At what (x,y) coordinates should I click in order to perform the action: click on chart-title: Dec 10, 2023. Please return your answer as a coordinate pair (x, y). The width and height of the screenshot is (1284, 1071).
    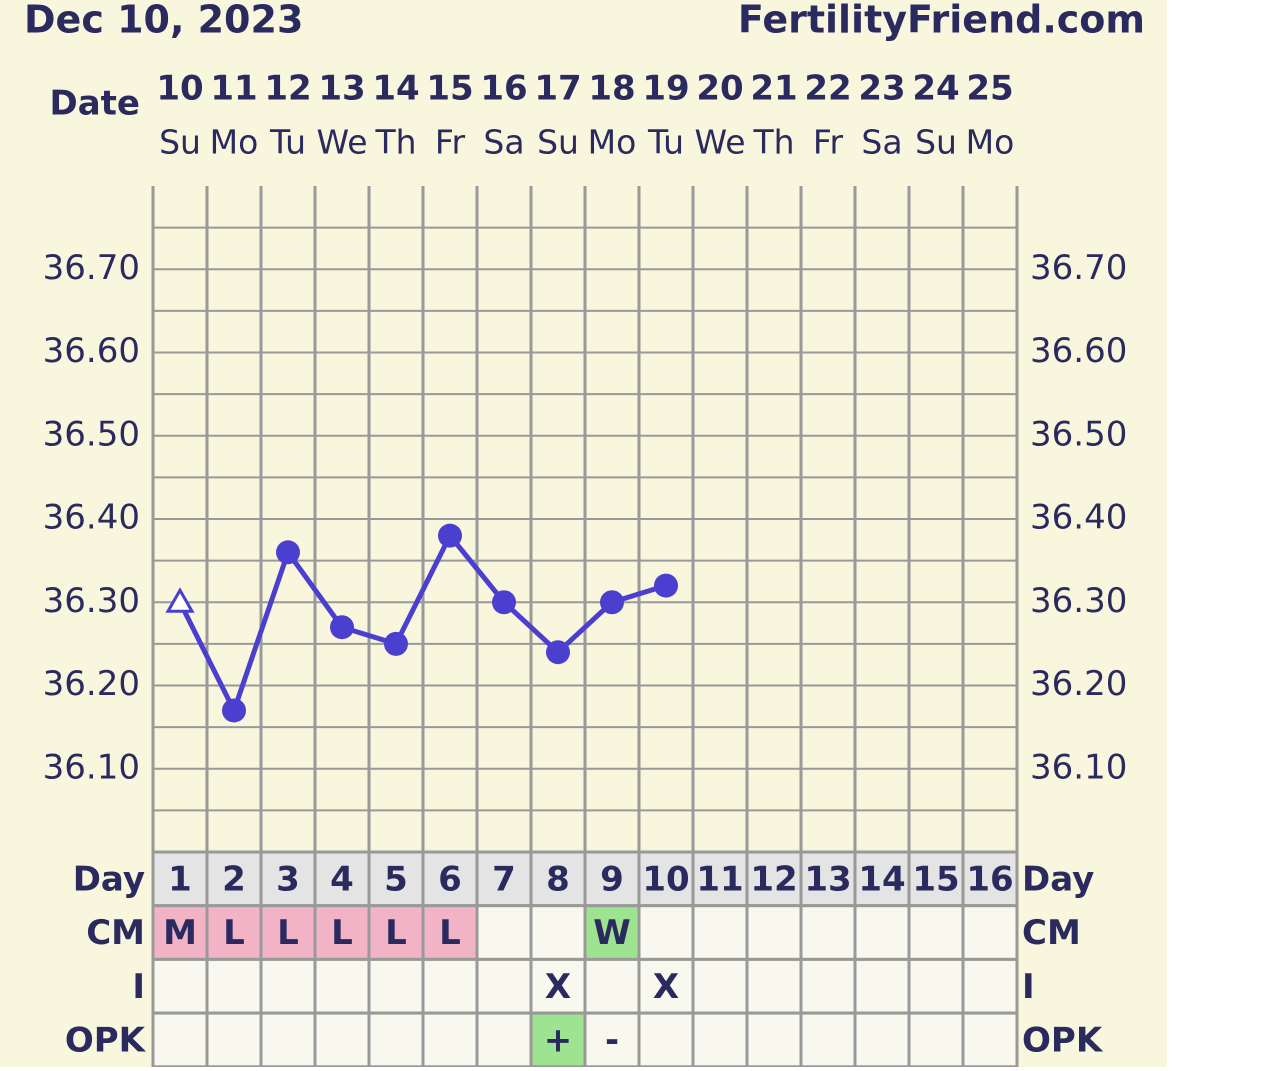
    Looking at the image, I should click on (163, 21).